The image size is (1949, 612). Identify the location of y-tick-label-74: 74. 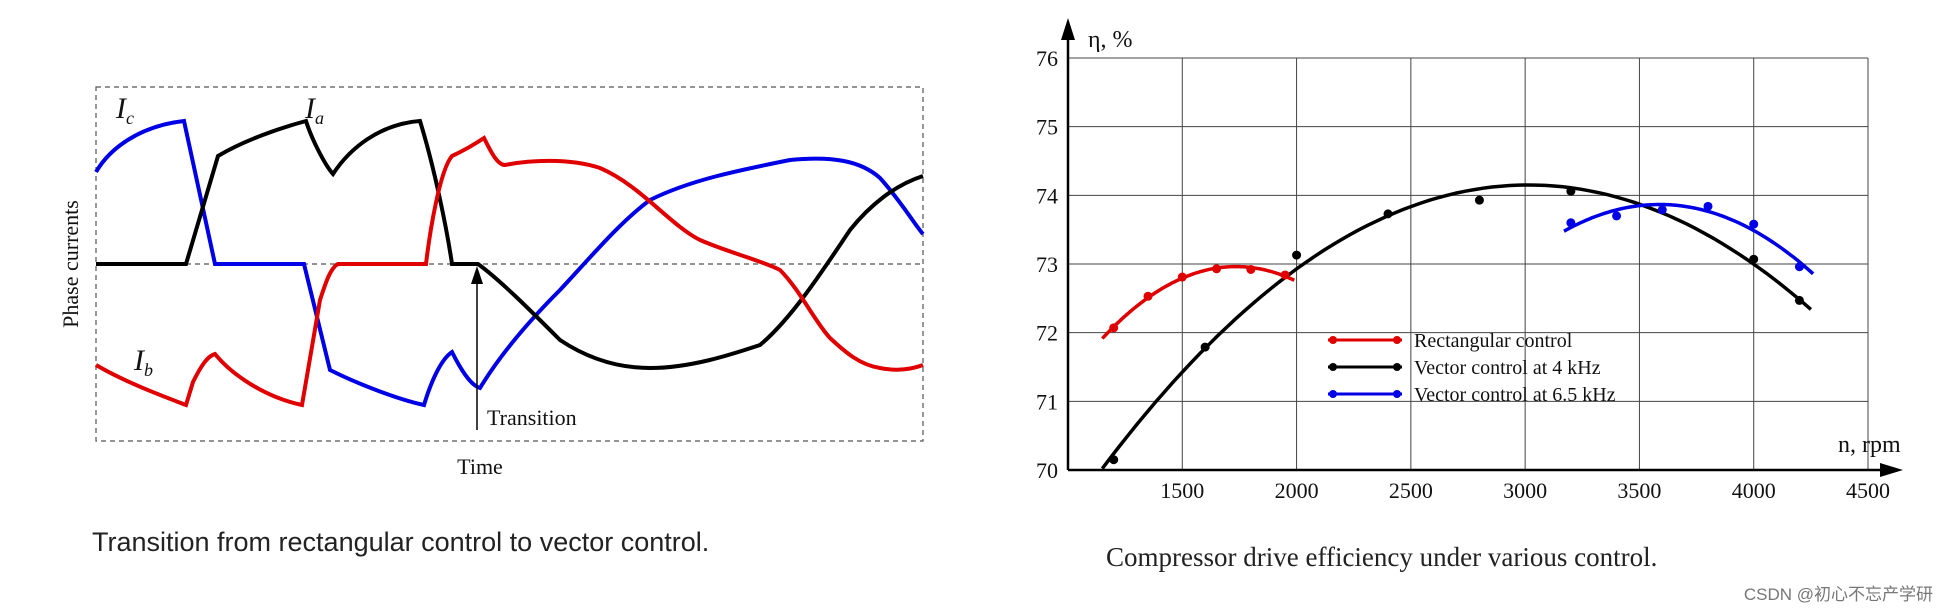
(1047, 195).